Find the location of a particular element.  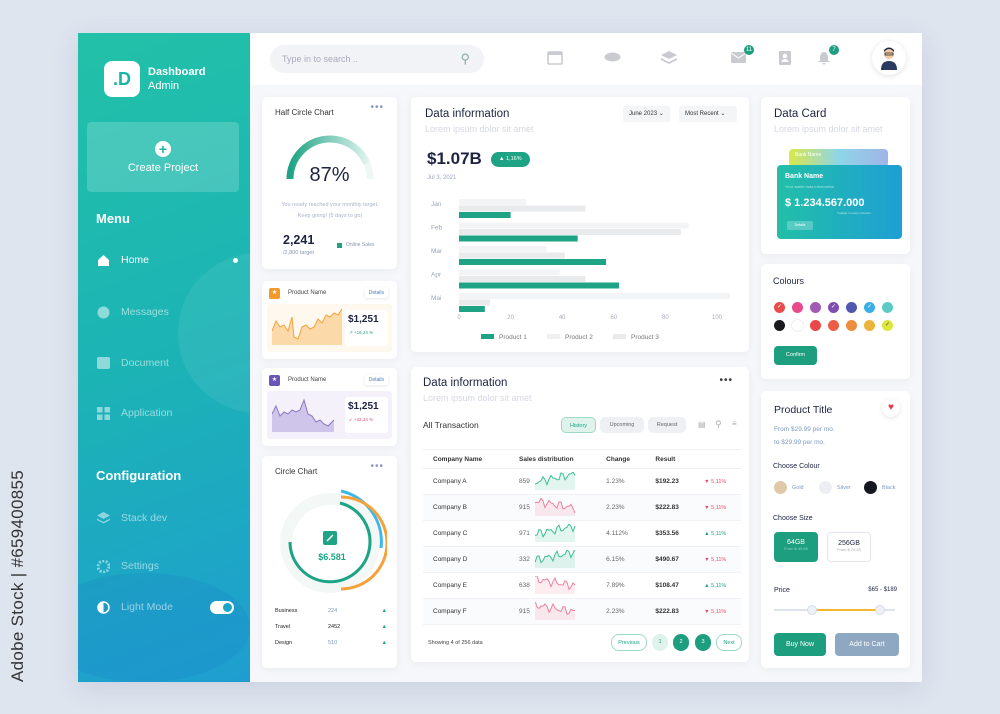

sidebar-item-application: Application is located at coordinates (166, 413).